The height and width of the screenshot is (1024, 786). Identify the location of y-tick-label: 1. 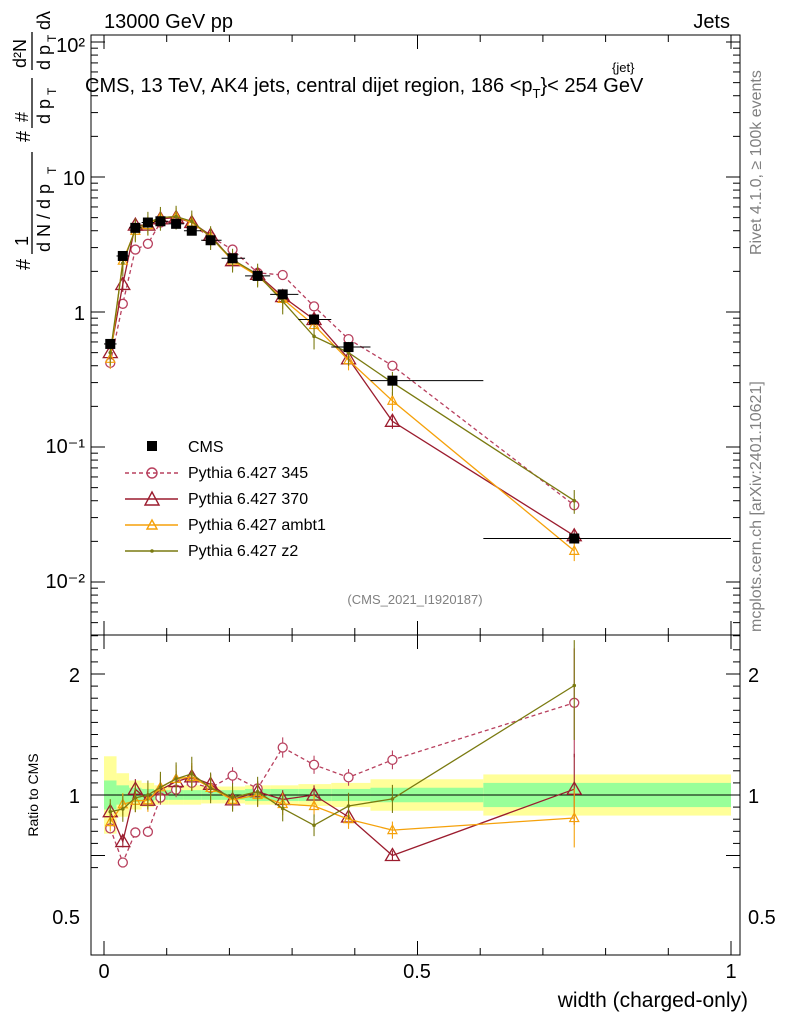
(74, 797).